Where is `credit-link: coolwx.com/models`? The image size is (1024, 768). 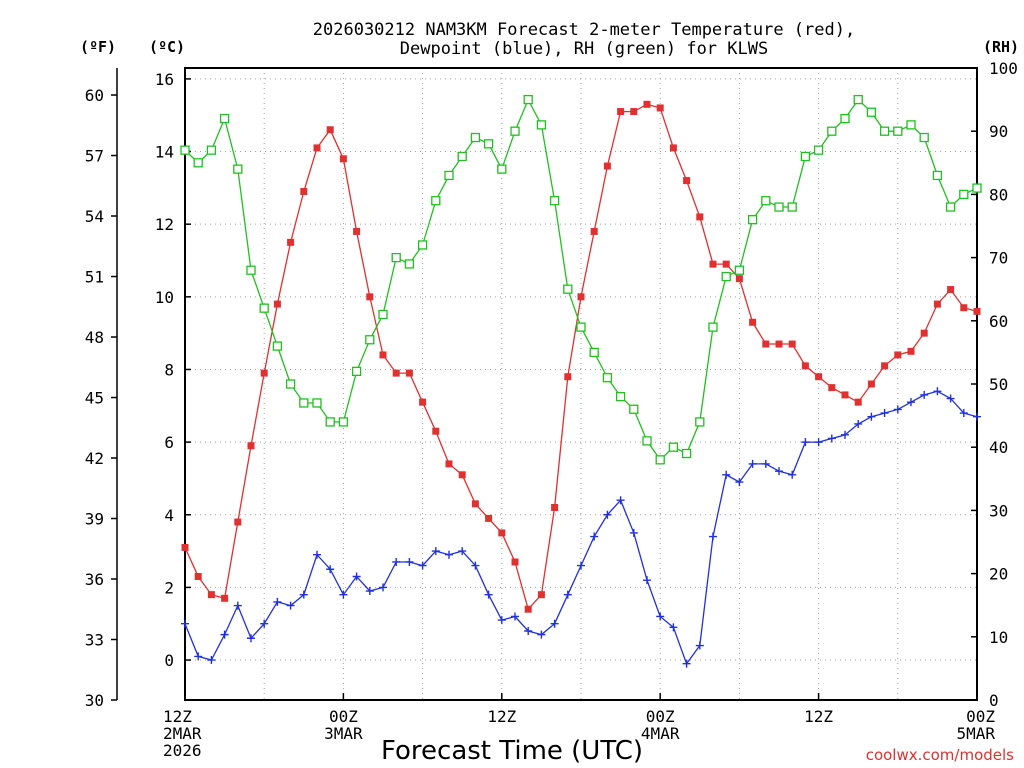 credit-link: coolwx.com/models is located at coordinates (940, 755).